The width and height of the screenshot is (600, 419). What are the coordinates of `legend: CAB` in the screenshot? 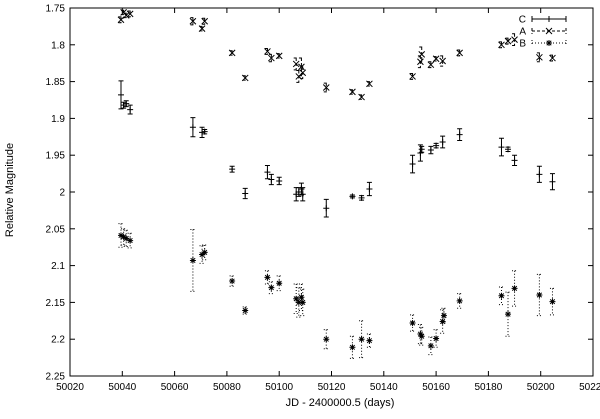 It's located at (543, 32).